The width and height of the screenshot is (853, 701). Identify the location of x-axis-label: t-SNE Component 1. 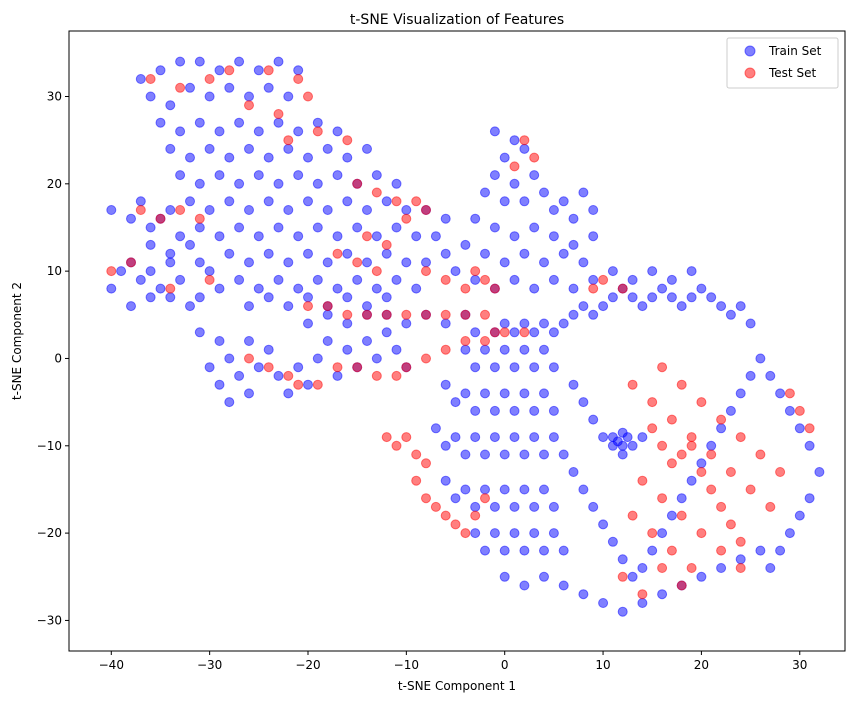
(457, 686).